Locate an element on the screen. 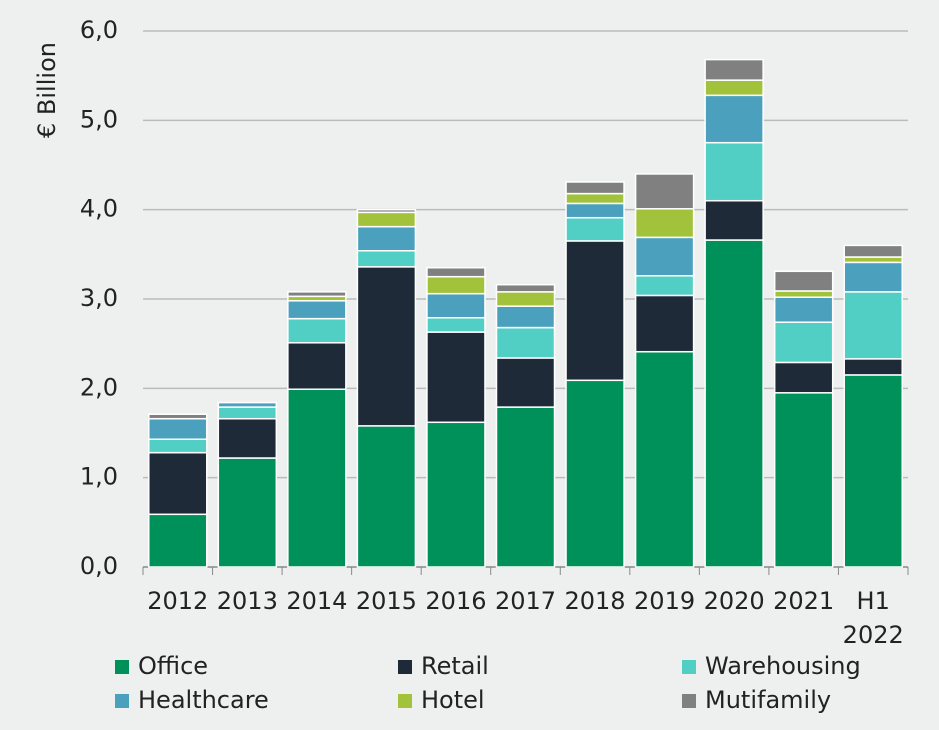  y-tick-label: 0,0 is located at coordinates (99, 566).